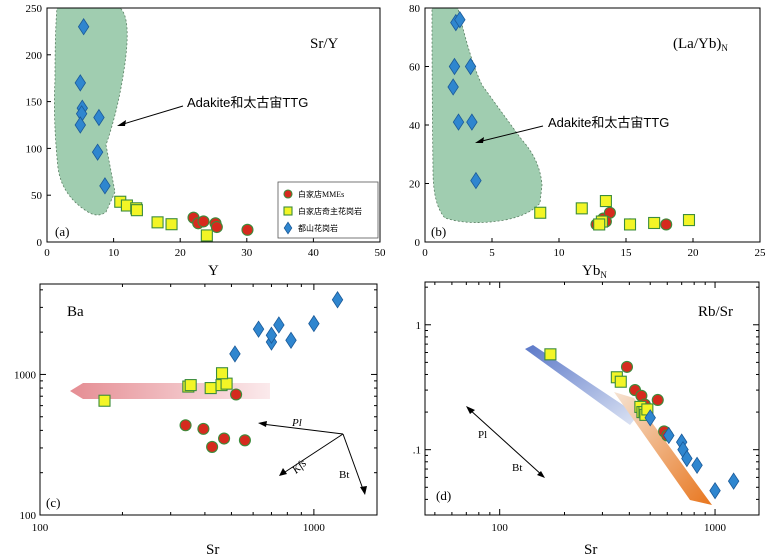 Image resolution: width=770 pixels, height=558 pixels. Describe the element at coordinates (34, 103) in the screenshot. I see `y-tick-label: 150` at that location.